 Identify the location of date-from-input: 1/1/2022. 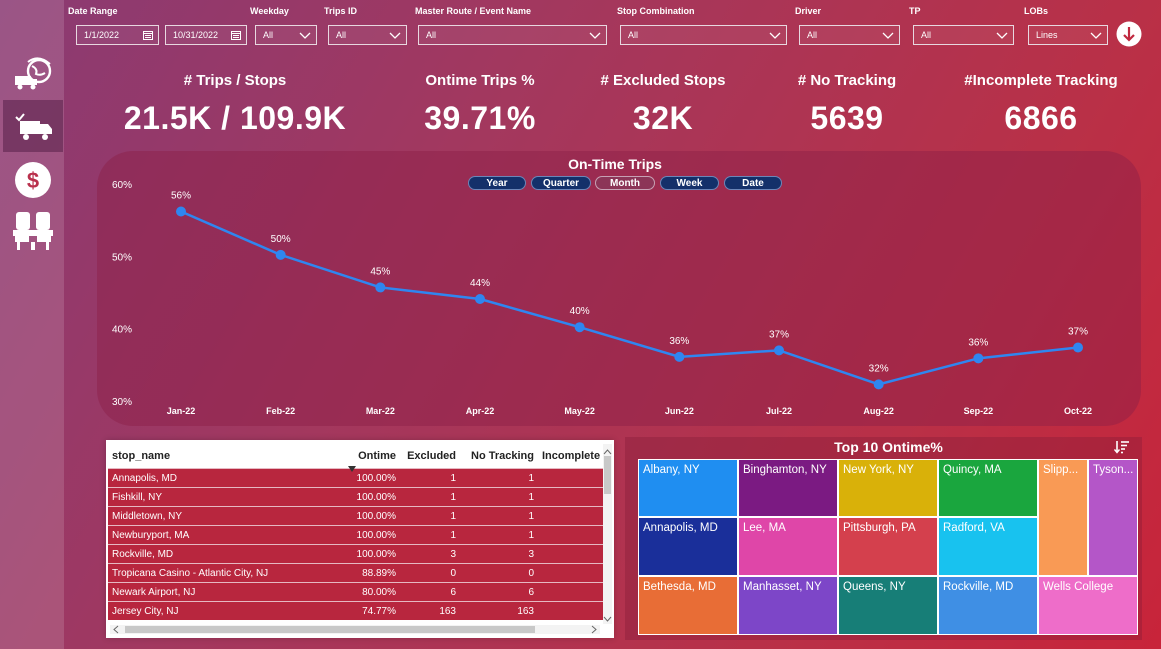
(117, 35).